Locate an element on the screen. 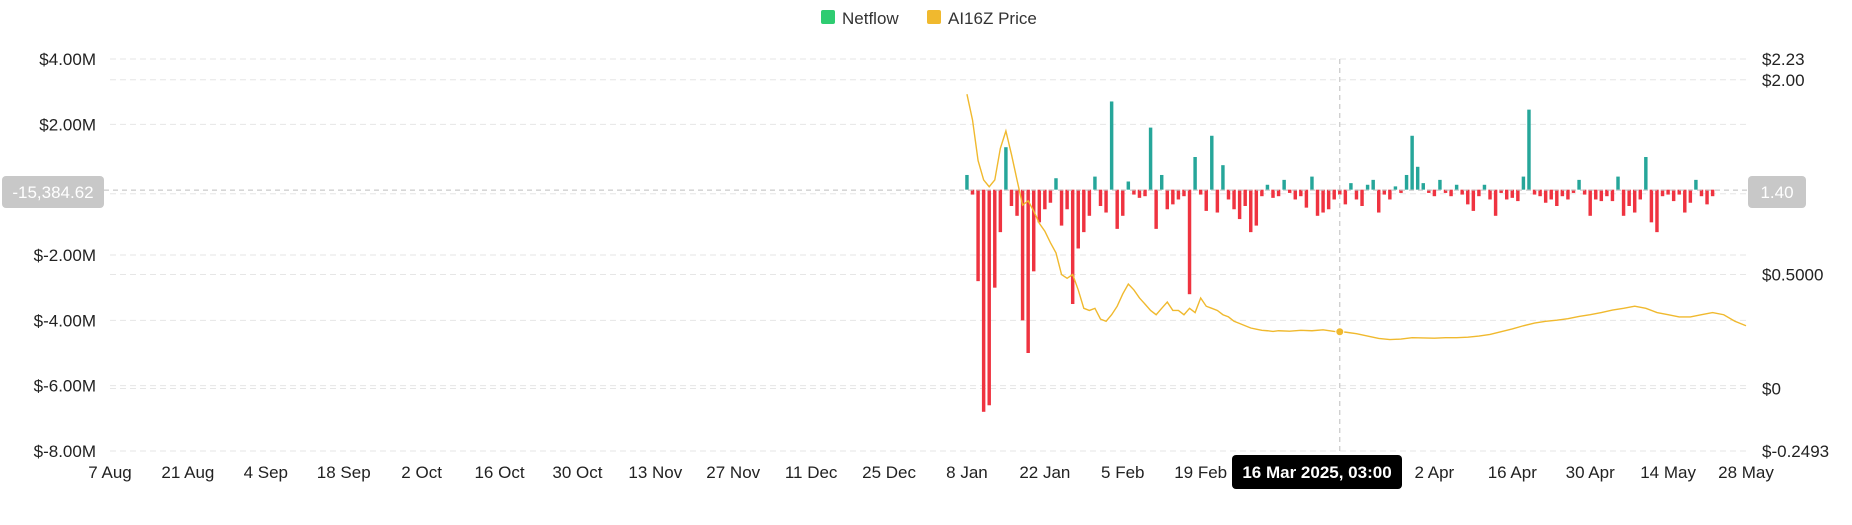 This screenshot has height=525, width=1852. left-tick-label: $-4.00M is located at coordinates (65, 320).